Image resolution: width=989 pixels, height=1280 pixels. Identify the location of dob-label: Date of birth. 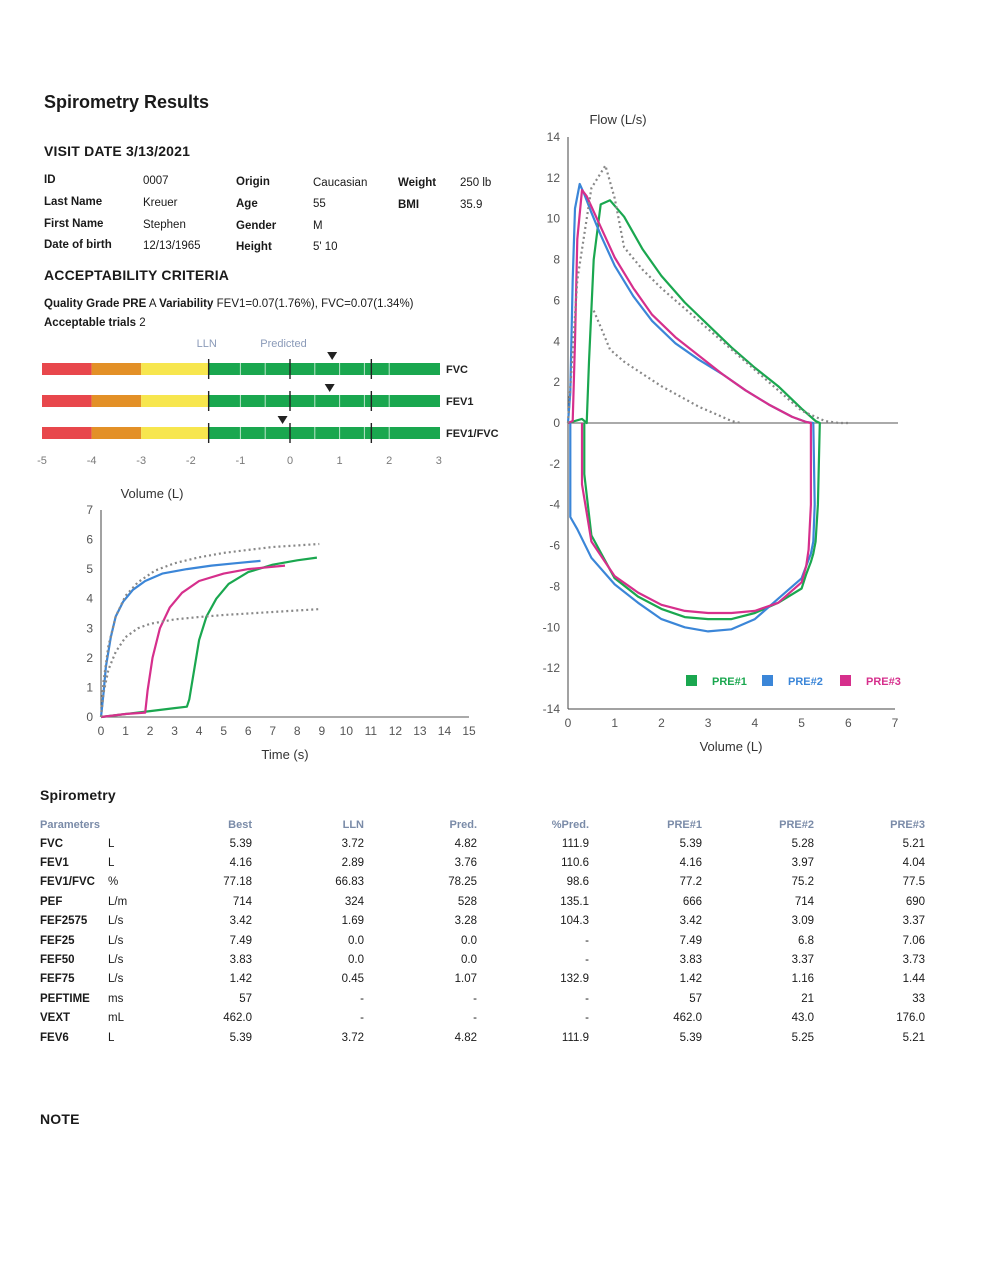
(78, 245).